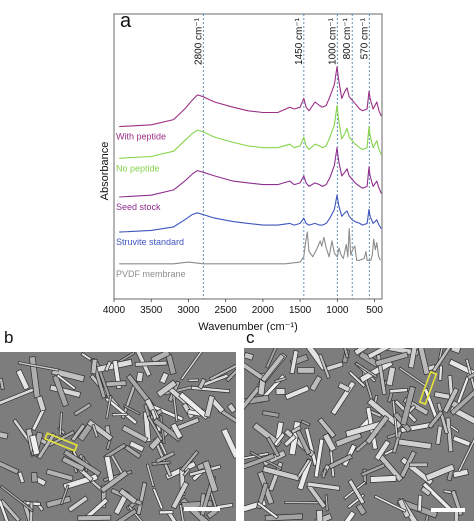 The width and height of the screenshot is (474, 521). I want to click on spectrum-line-pvdf-membrane, so click(250, 246).